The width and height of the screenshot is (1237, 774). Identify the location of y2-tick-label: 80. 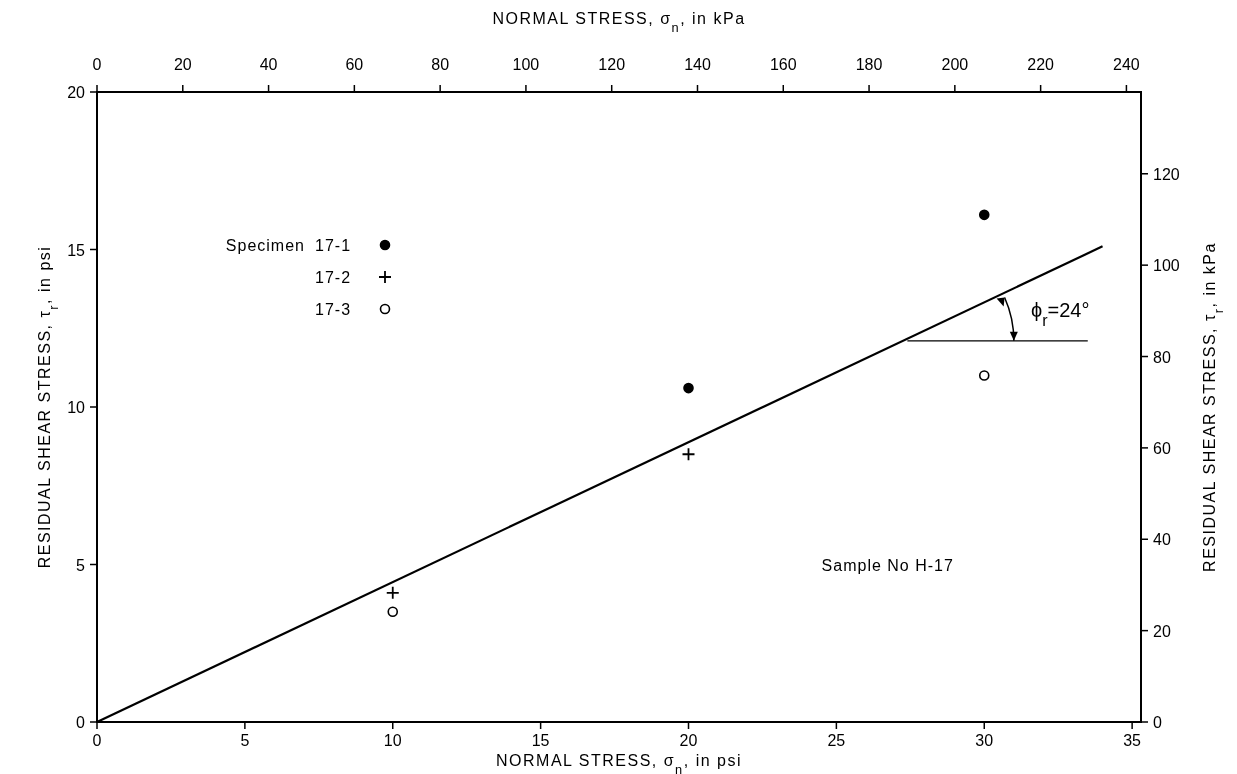
(1162, 357).